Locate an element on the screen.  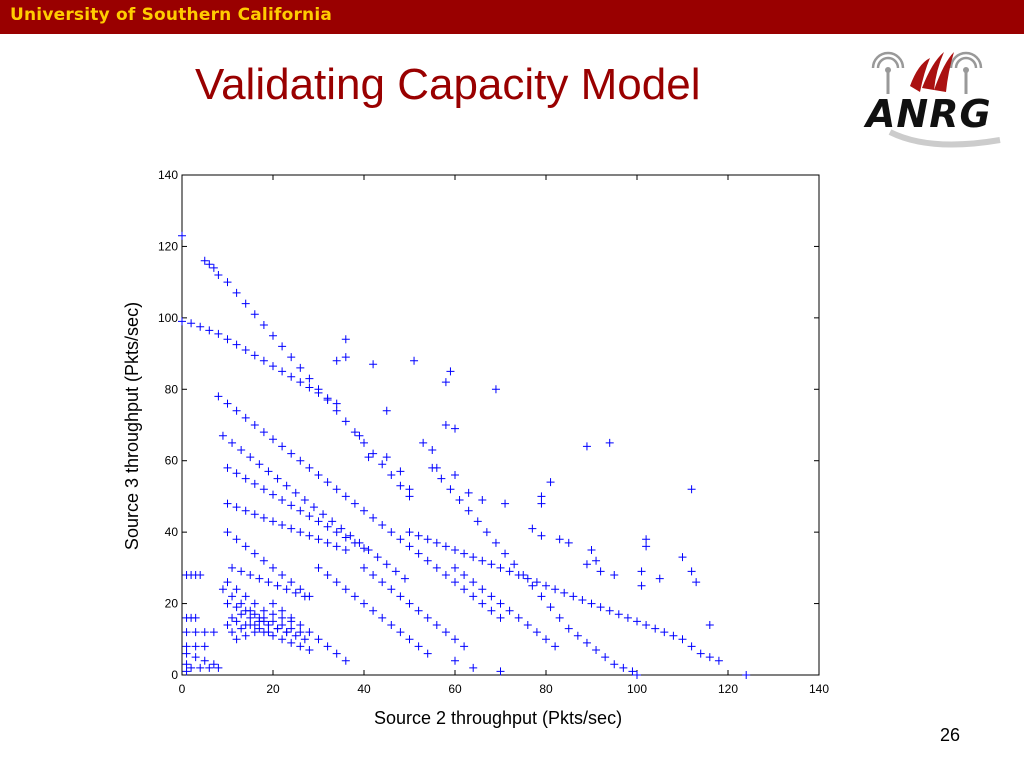
y-axis-label: Source 3 throughput (Pkts/sec) is located at coordinates (132, 426).